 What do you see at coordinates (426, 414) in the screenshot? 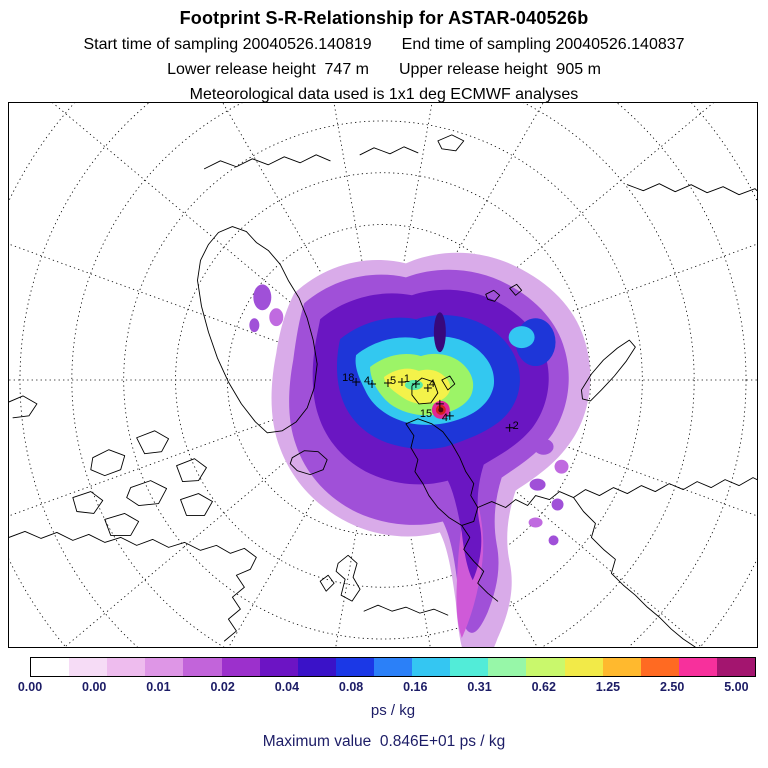
I see `flight-track-label: 15` at bounding box center [426, 414].